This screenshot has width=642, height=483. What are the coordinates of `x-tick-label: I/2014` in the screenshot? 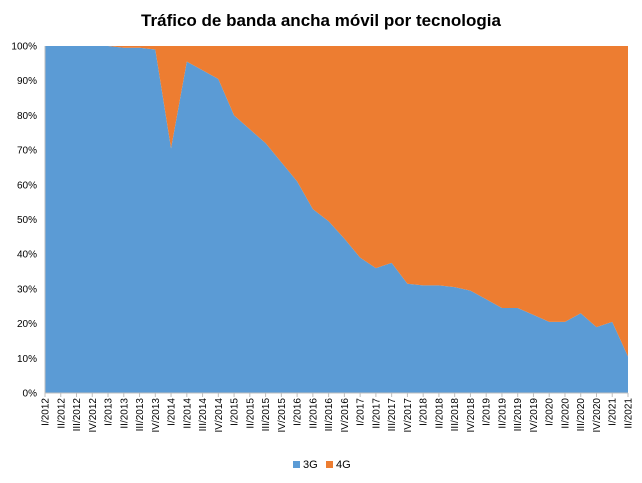 It's located at (172, 412).